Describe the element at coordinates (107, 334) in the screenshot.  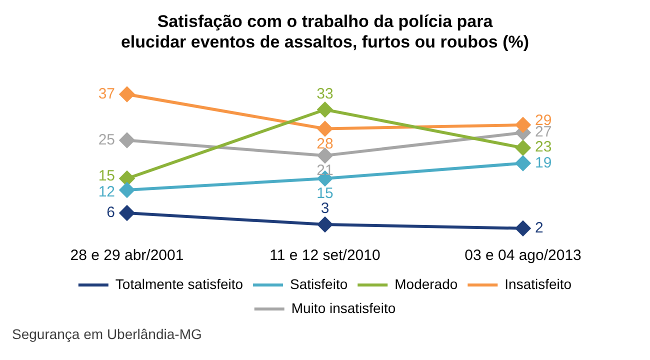
I see `text: Segurança em Uberlândia-MG` at that location.